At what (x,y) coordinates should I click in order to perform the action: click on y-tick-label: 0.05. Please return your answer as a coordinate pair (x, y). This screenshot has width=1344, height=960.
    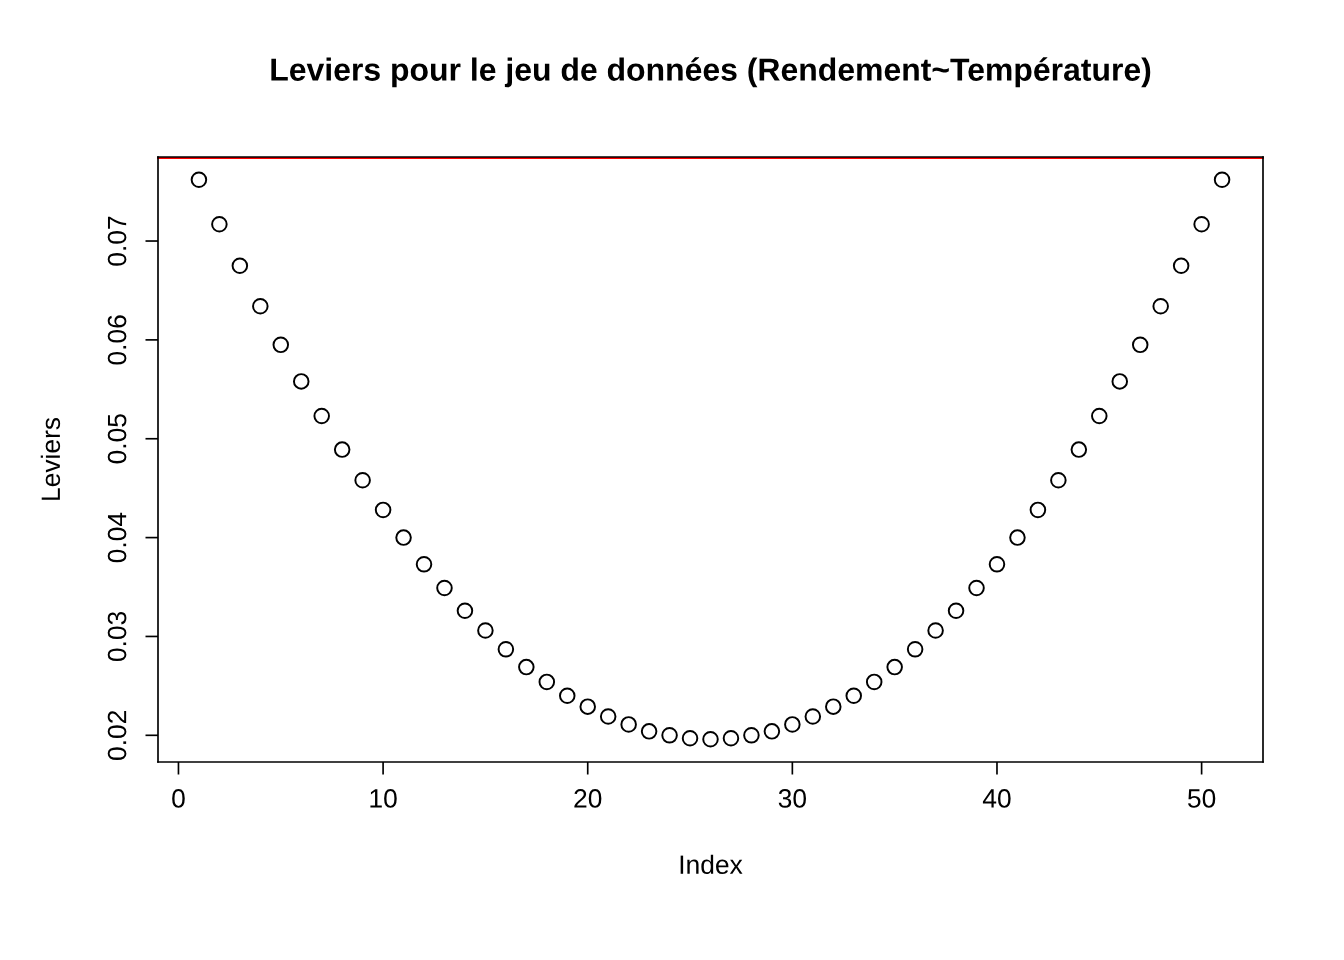
    Looking at the image, I should click on (117, 439).